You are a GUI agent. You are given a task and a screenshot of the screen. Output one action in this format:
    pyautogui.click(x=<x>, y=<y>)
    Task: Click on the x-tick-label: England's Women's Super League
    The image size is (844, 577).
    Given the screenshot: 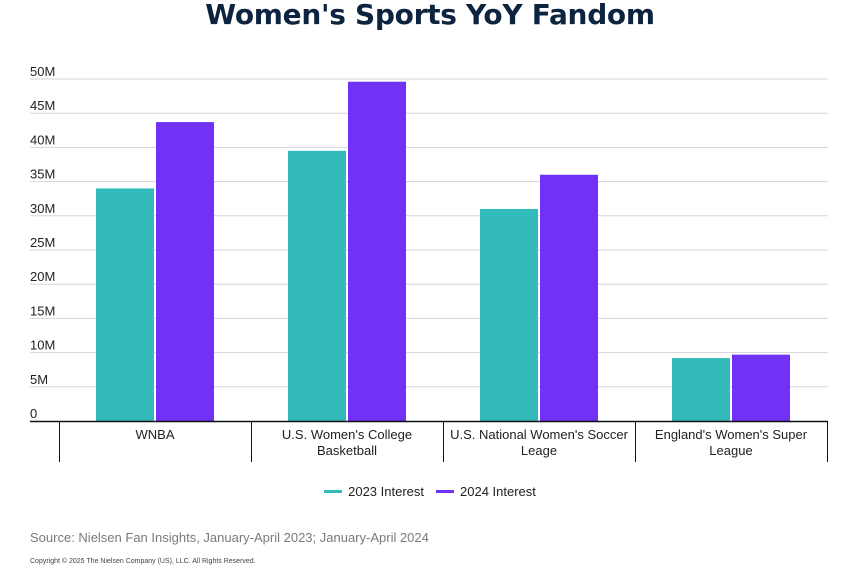 What is the action you would take?
    pyautogui.click(x=731, y=442)
    